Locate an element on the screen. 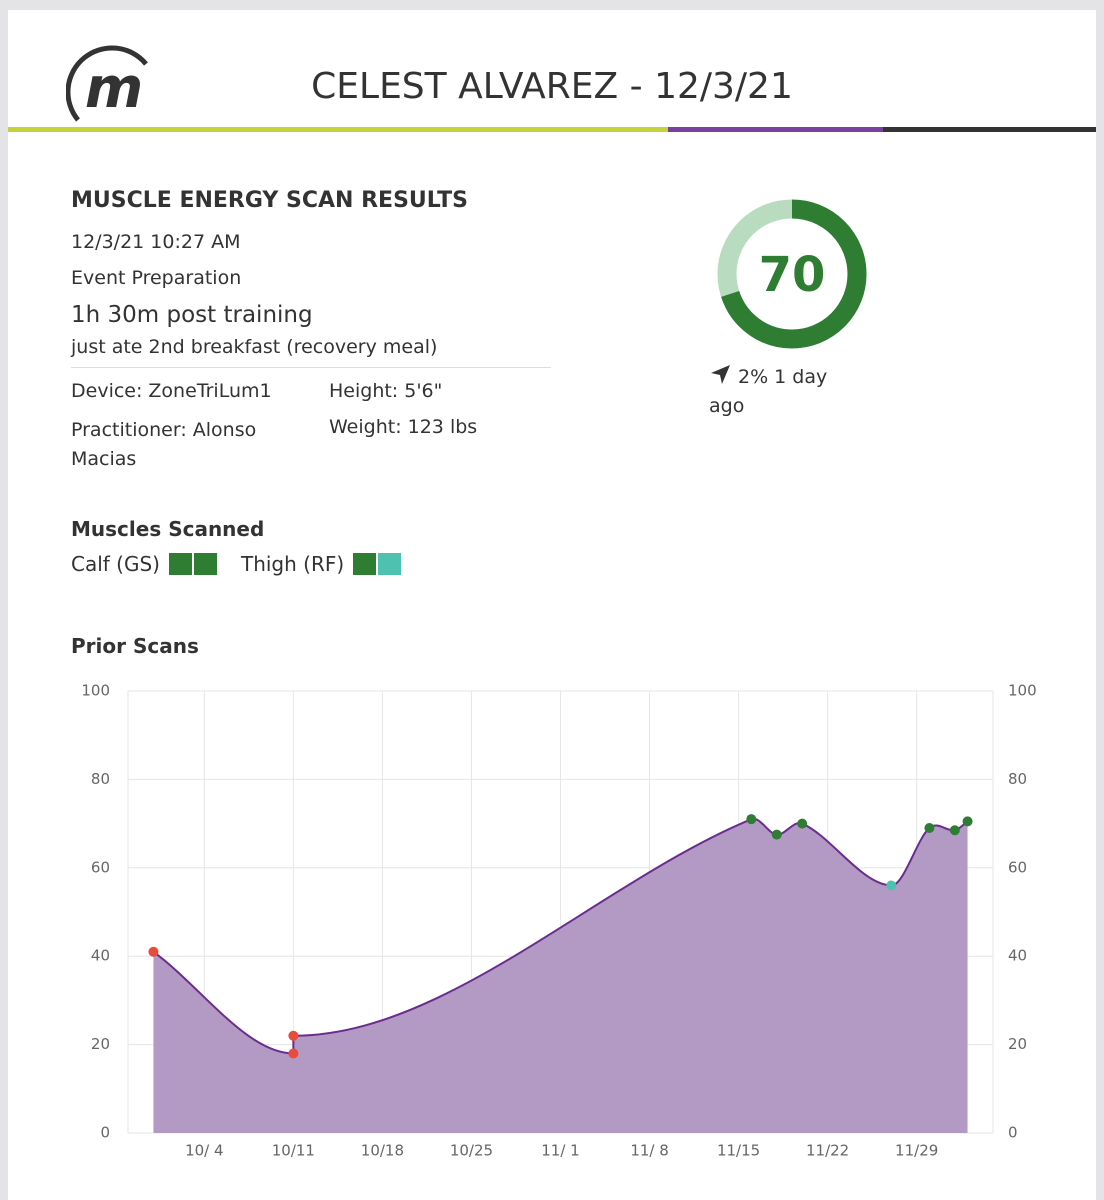 The width and height of the screenshot is (1104, 1200). scan-datetime: 12/3/21 10:27 AM is located at coordinates (156, 242).